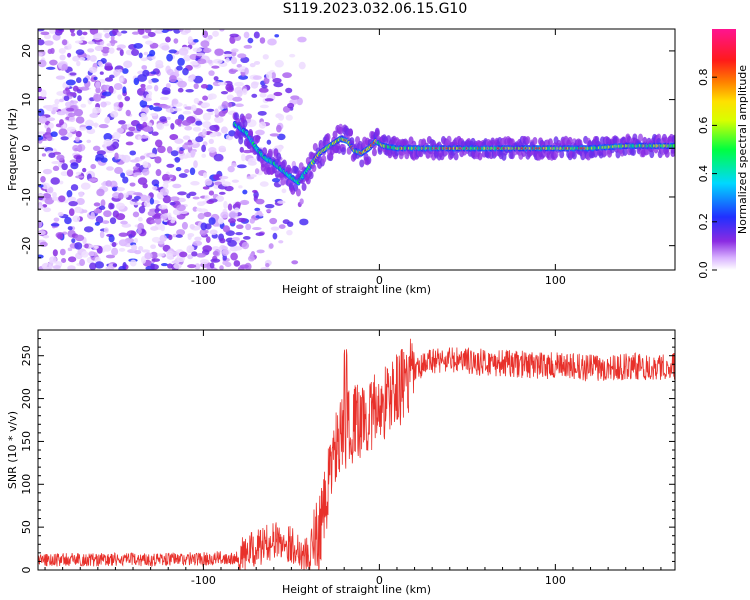  What do you see at coordinates (379, 280) in the screenshot?
I see `spectrogram-x-tick-label: 0` at bounding box center [379, 280].